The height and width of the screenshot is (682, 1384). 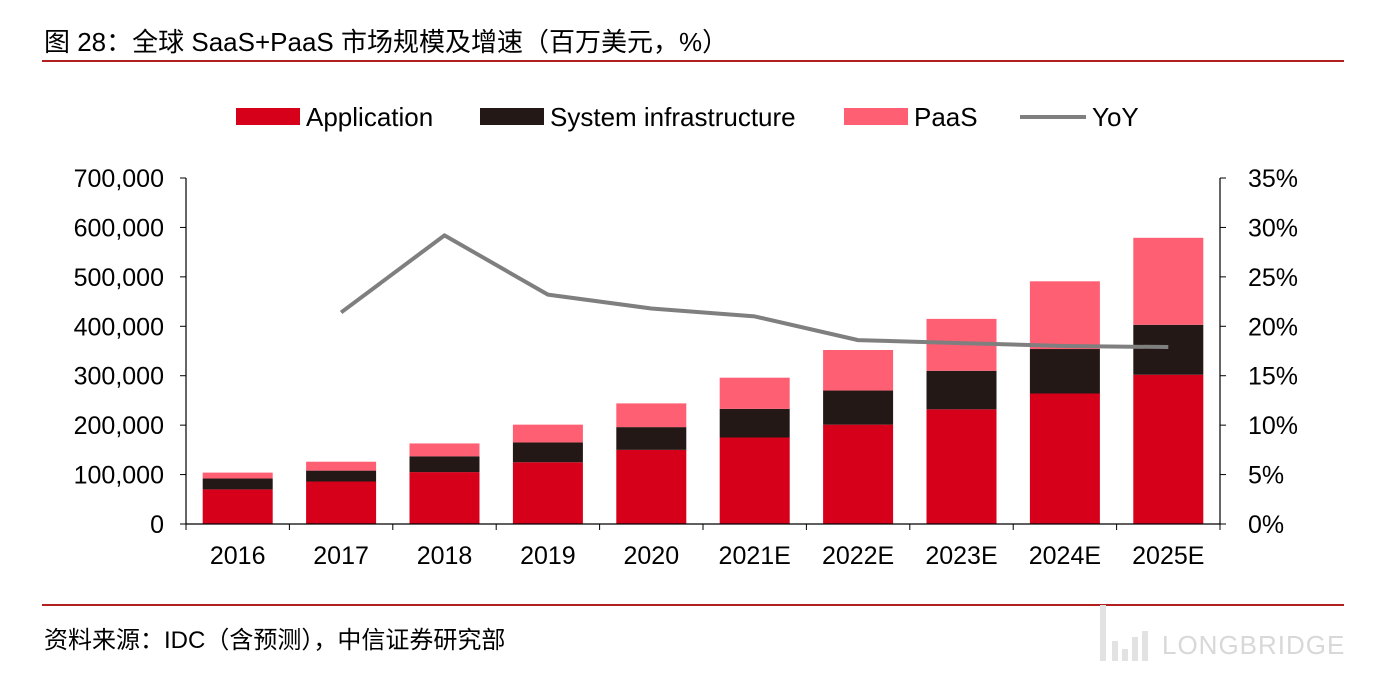 I want to click on x-tick-label-2020: 2020, so click(x=651, y=556).